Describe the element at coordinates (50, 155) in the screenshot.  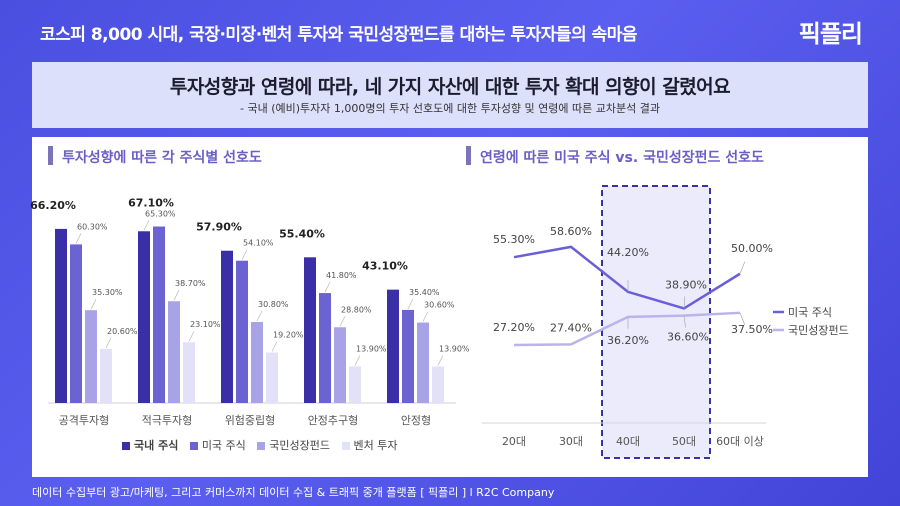
I see `left-section-marker` at that location.